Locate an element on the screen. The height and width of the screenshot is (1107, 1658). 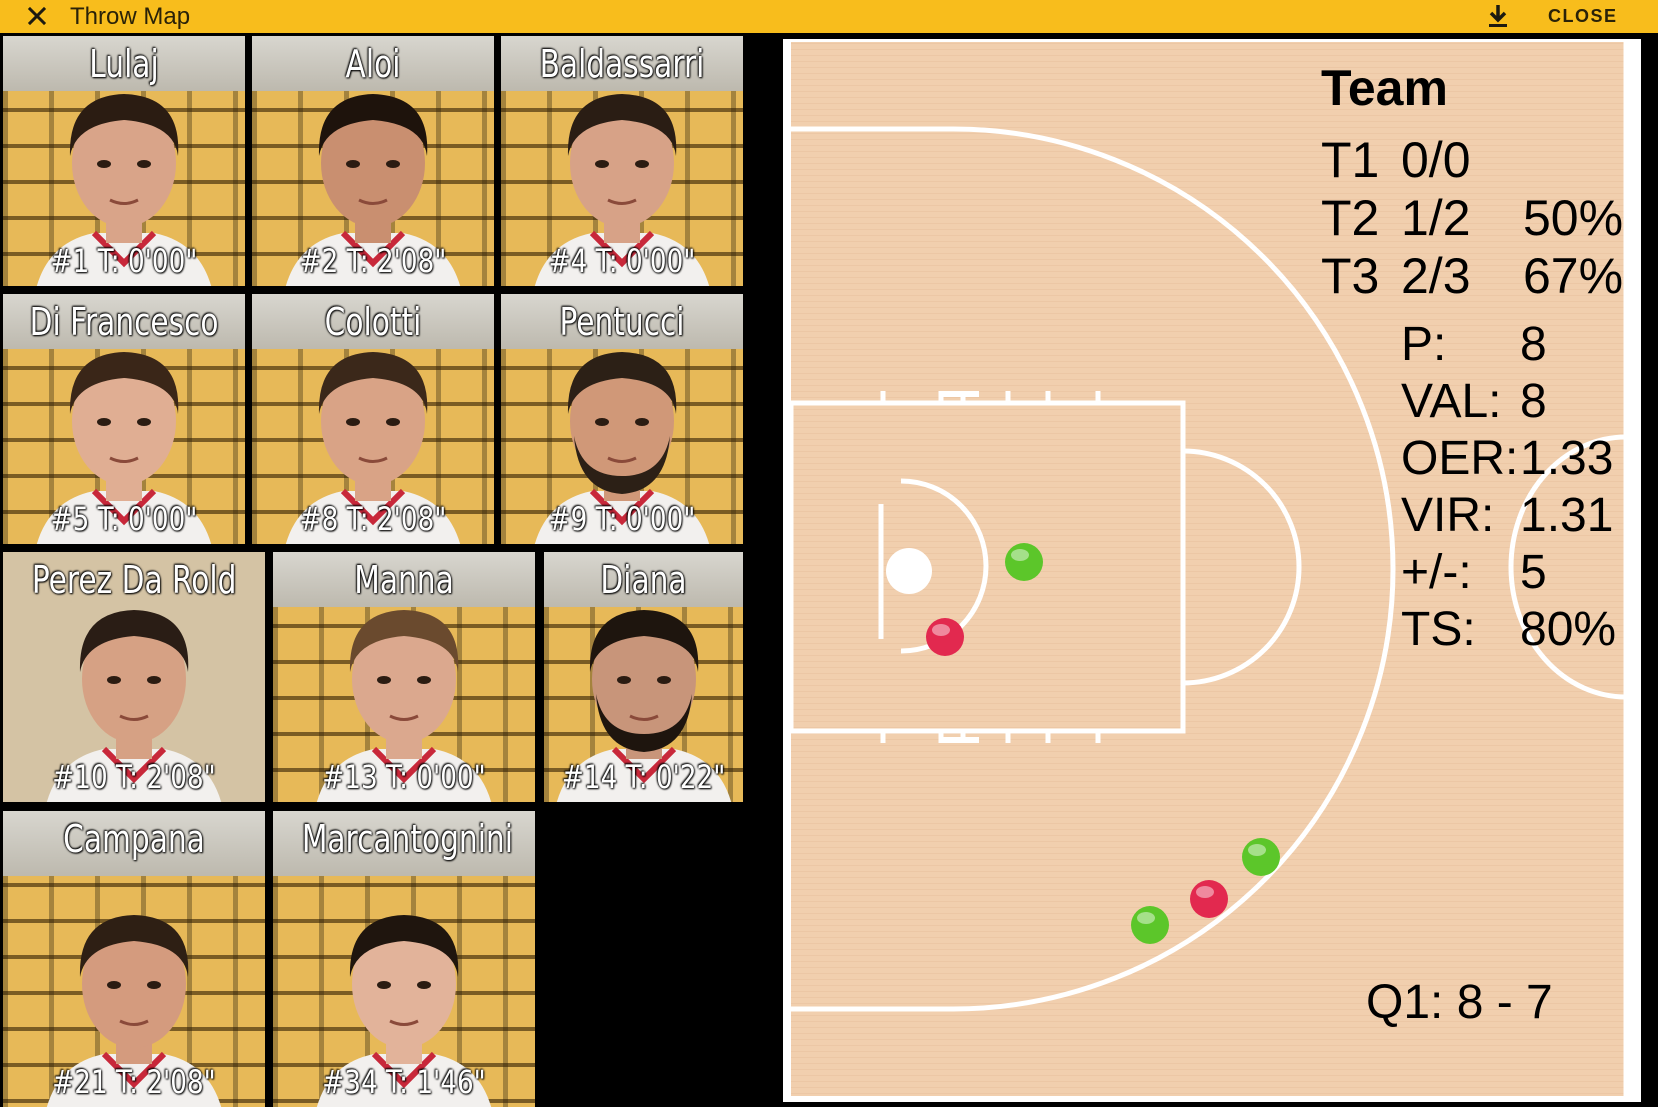
basket-hoop is located at coordinates (909, 571).